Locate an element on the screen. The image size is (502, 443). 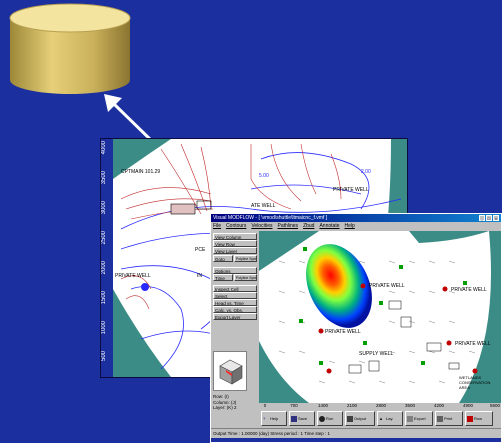
menu-velocities: Velocities is located at coordinates (262, 226).